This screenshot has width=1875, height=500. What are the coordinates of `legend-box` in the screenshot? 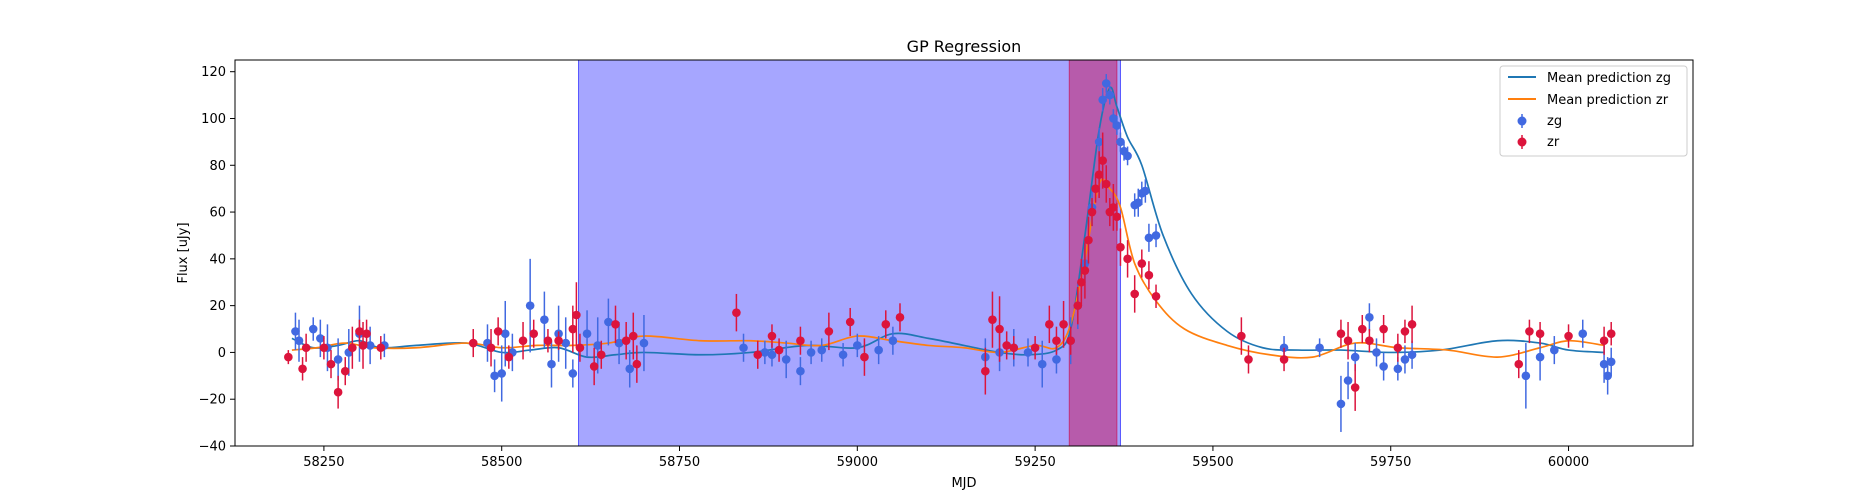 It's located at (1593, 111).